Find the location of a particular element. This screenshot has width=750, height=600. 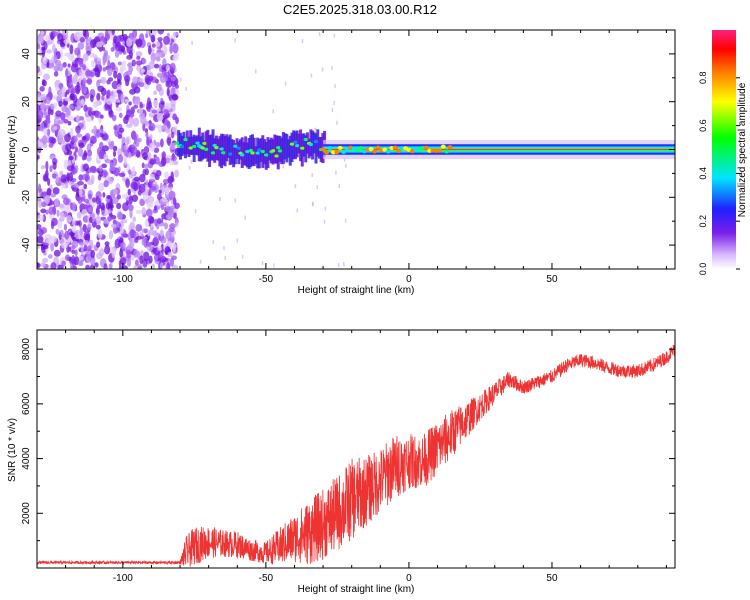

snr-x-label: Height of straight line (km) is located at coordinates (356, 589).